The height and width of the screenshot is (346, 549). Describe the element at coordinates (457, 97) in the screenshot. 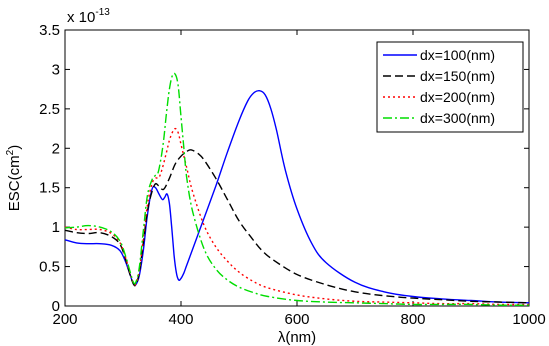

I see `legend-label: dx=200(nm)` at that location.